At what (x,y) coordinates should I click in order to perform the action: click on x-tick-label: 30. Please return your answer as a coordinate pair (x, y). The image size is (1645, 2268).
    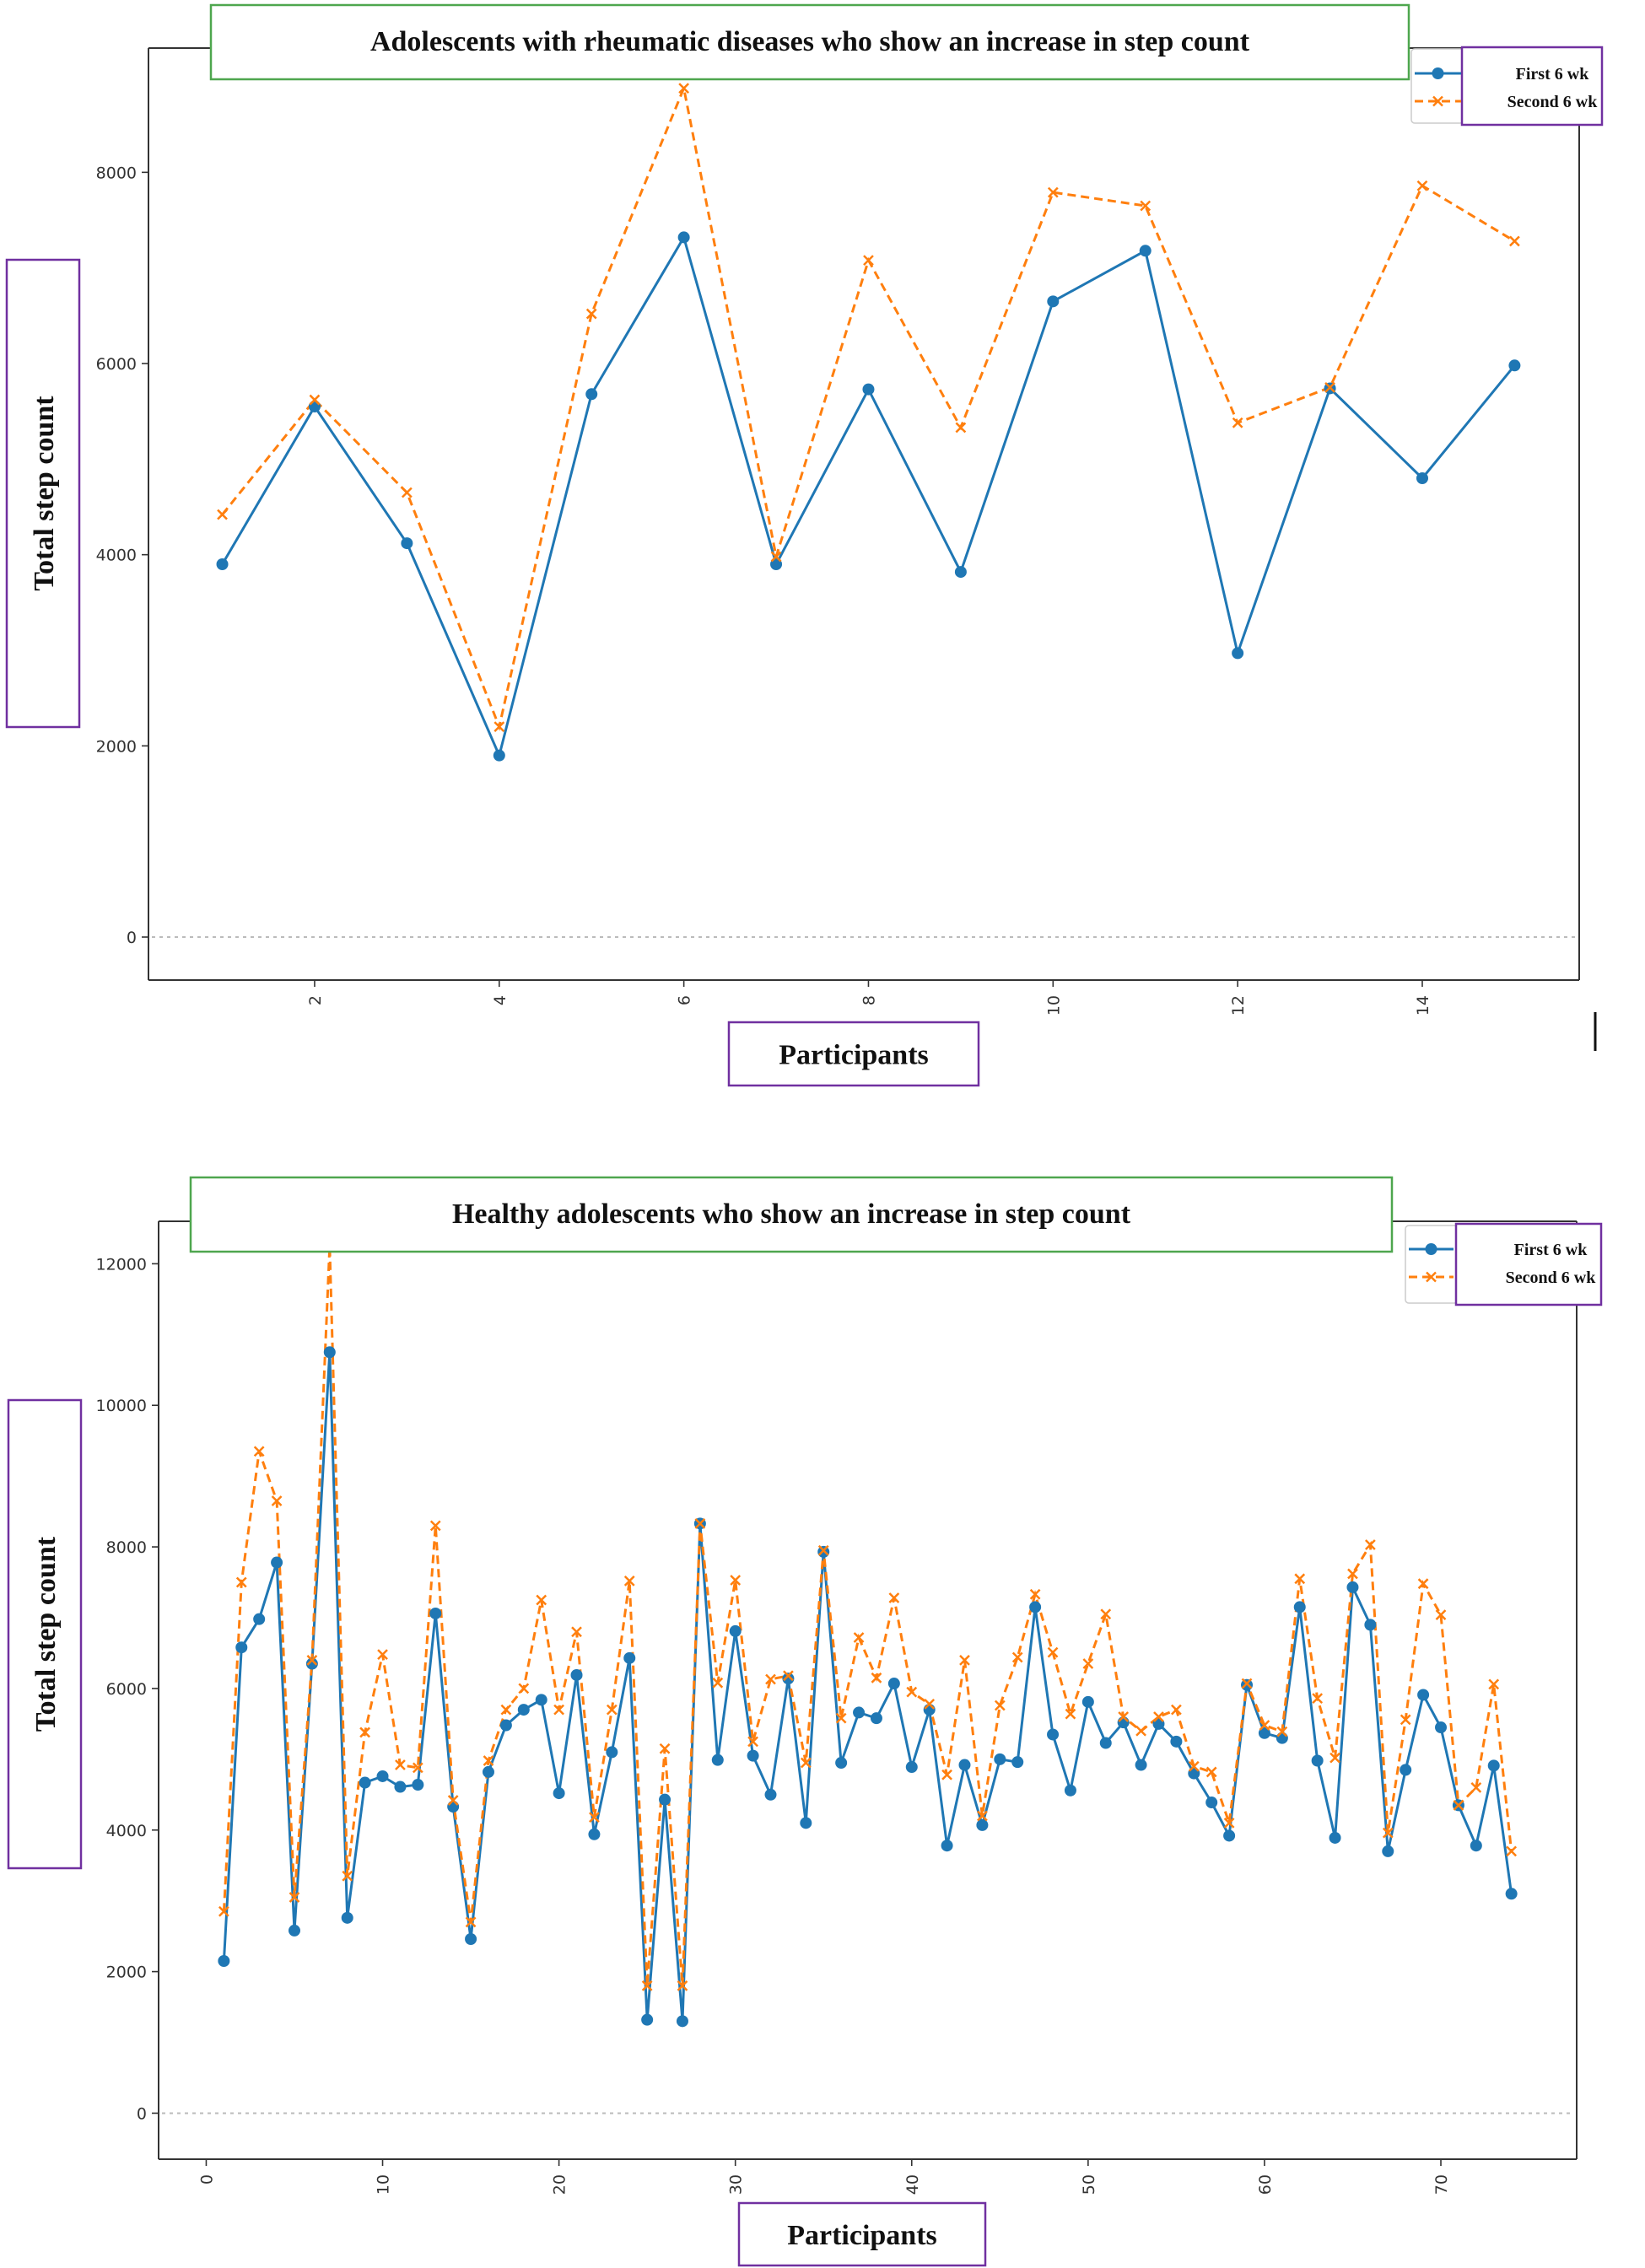
    Looking at the image, I should click on (736, 2185).